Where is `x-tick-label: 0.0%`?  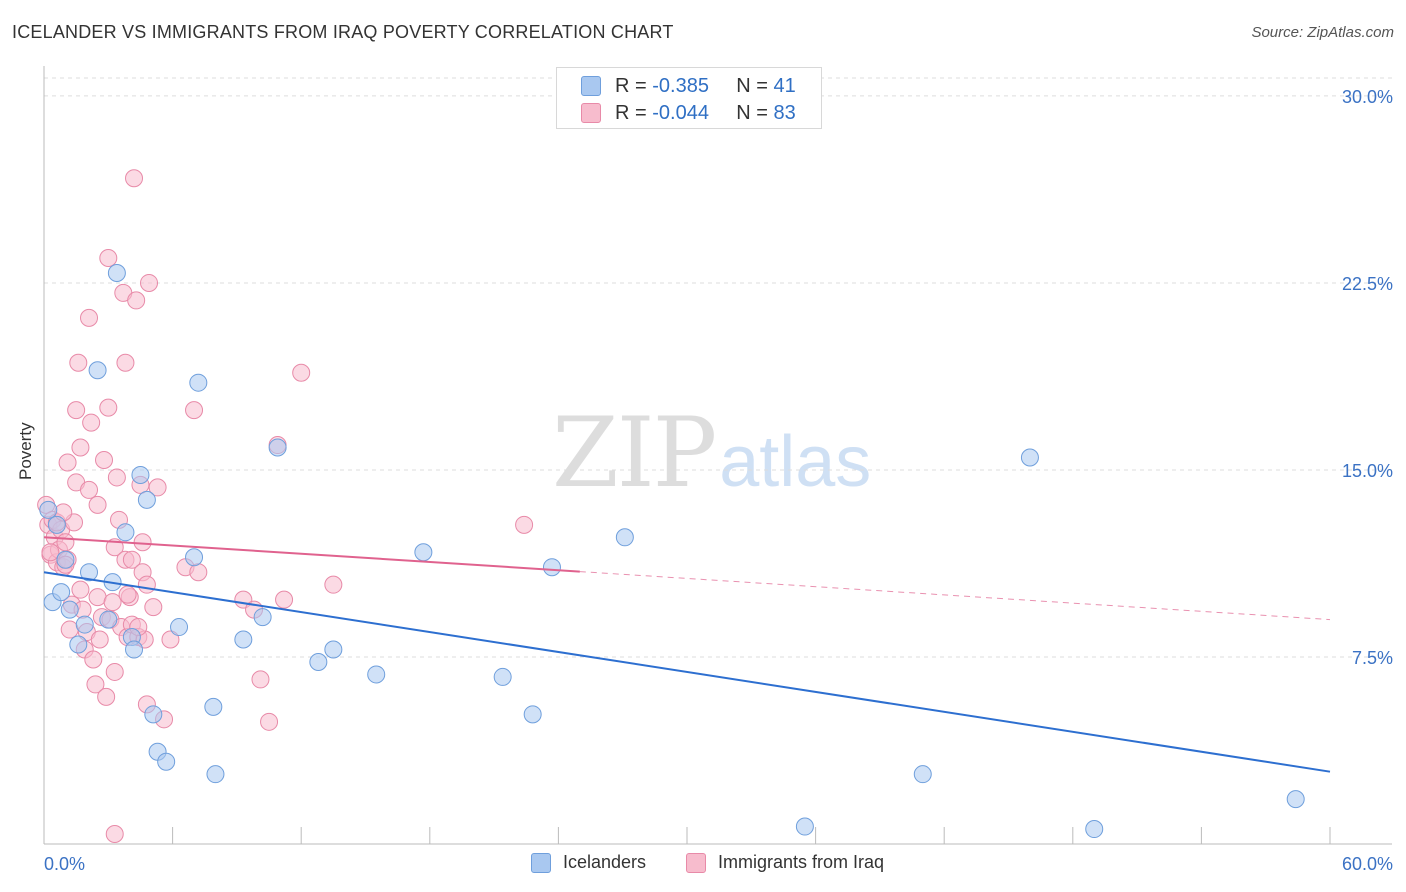 x-tick-label: 0.0% is located at coordinates (64, 864).